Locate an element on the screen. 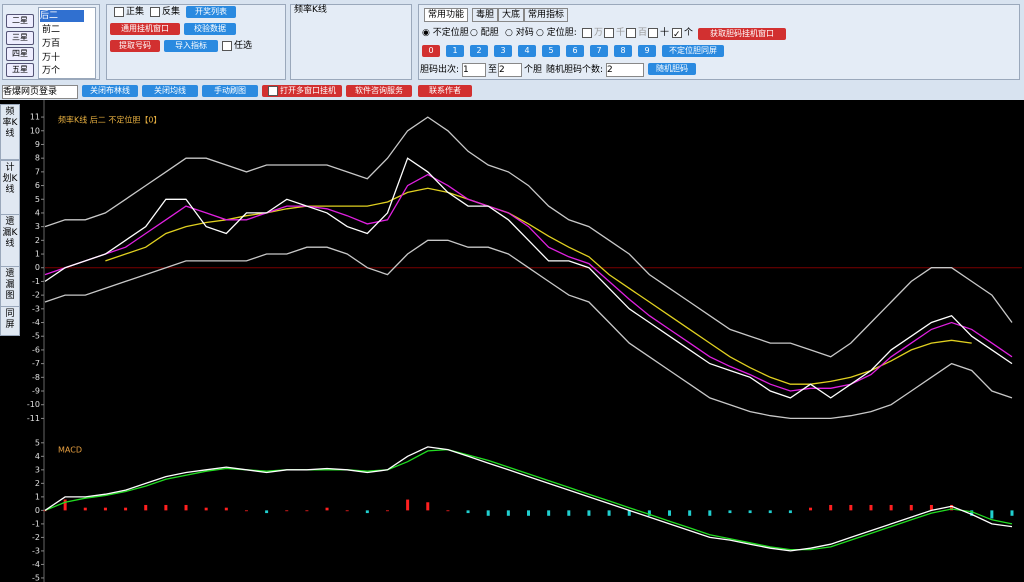 The width and height of the screenshot is (1024, 582). button: 开奖列表 is located at coordinates (211, 12).